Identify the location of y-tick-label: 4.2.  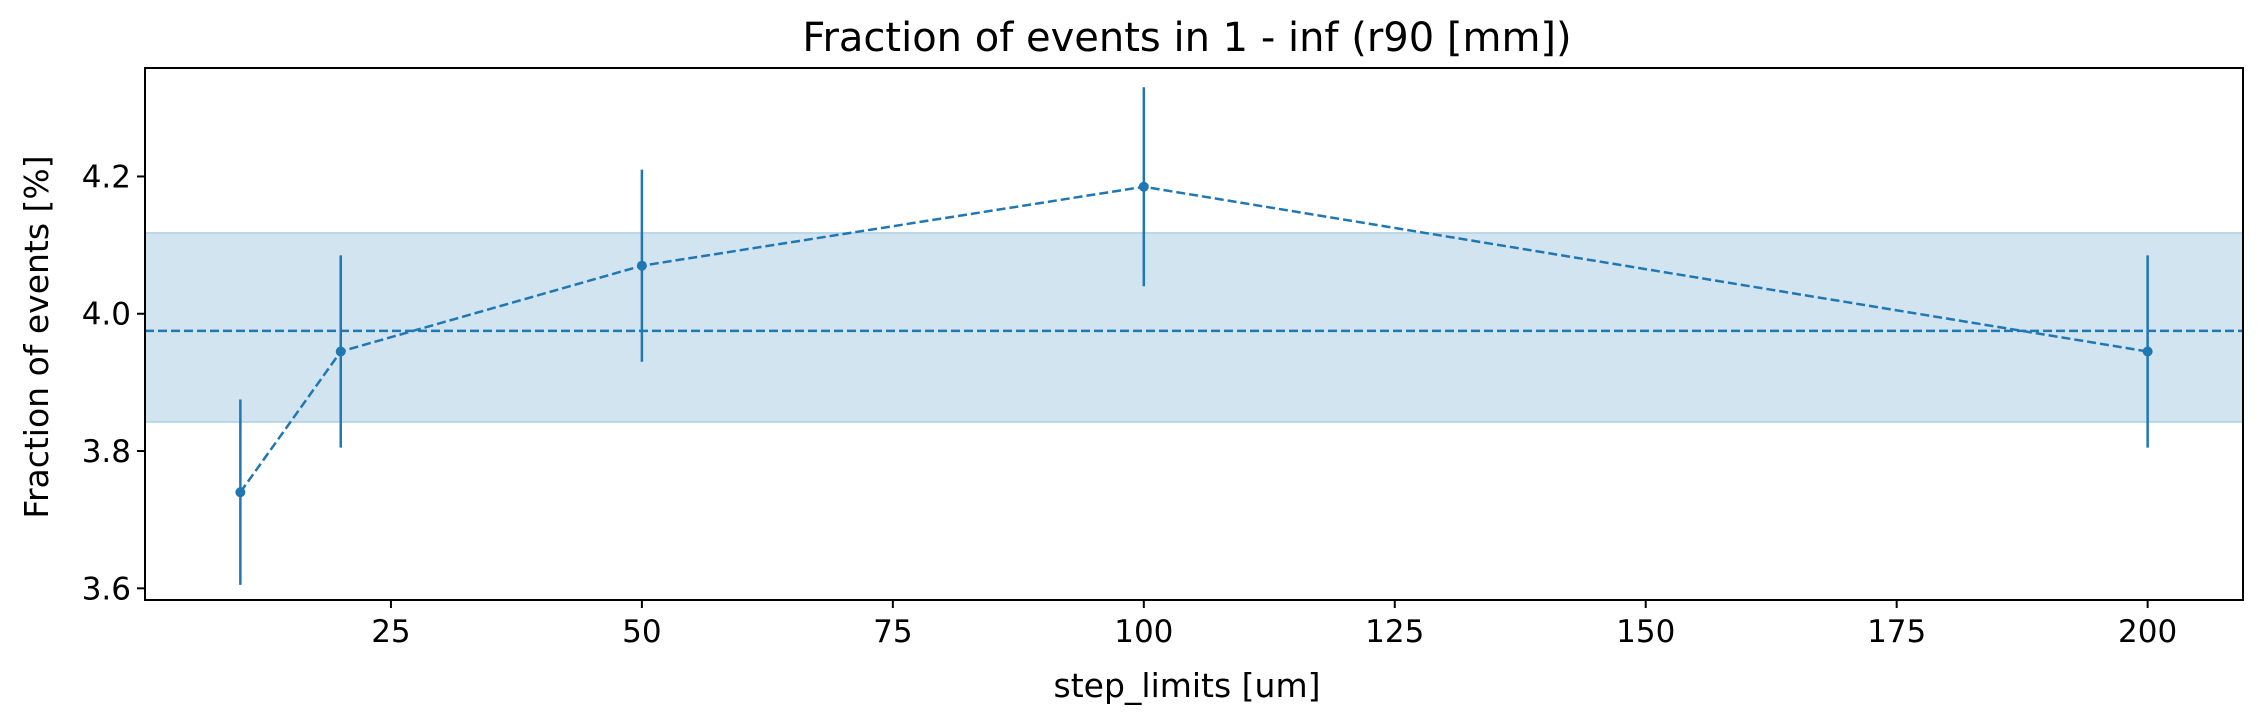
(106, 177).